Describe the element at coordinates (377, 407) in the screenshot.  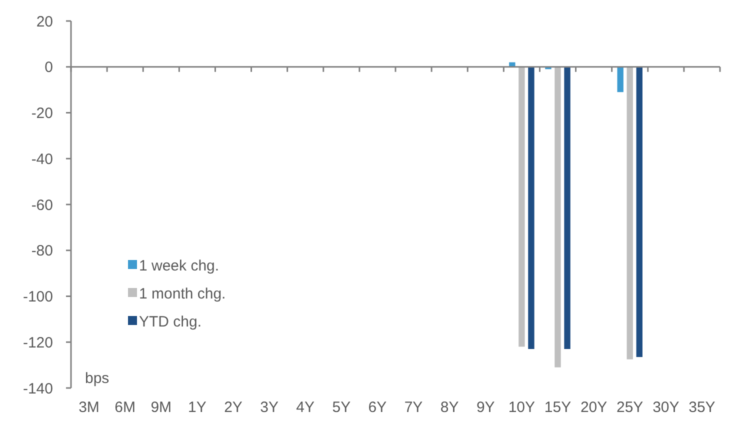
I see `x-tick-label: 6Y` at that location.